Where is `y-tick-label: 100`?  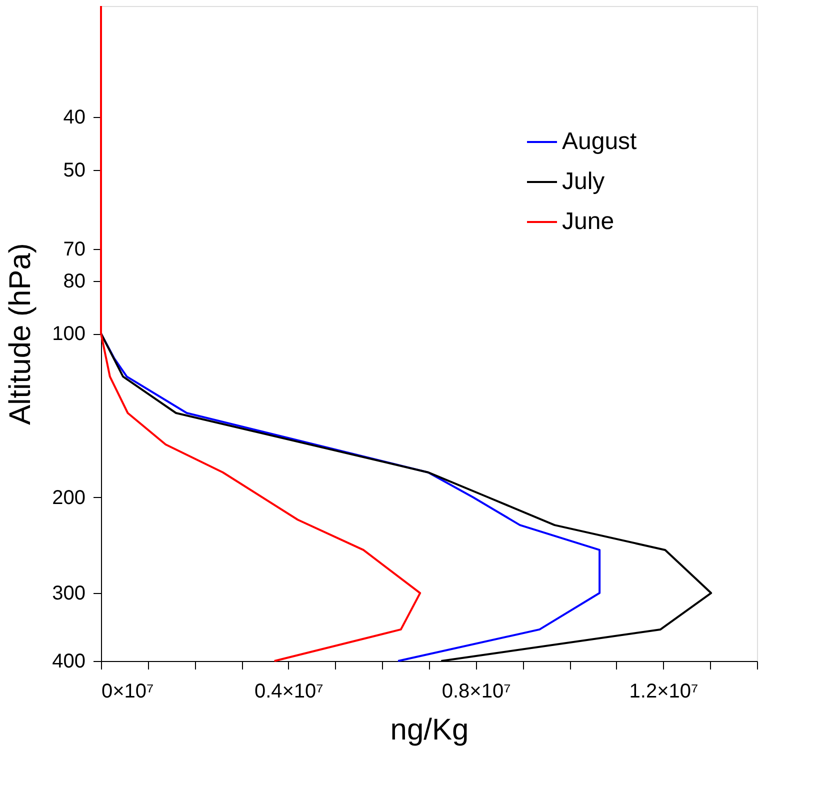 y-tick-label: 100 is located at coordinates (69, 334).